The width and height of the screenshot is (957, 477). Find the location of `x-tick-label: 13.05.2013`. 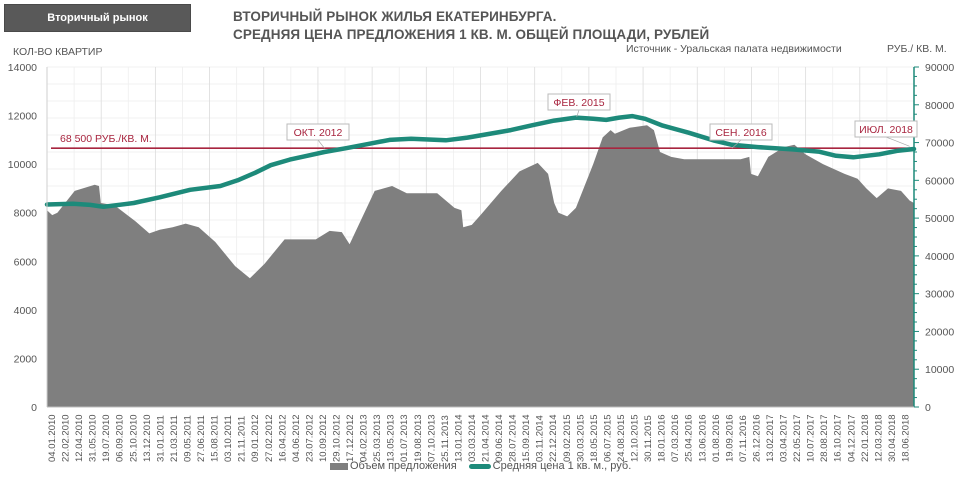

x-tick-label: 13.05.2013 is located at coordinates (391, 438).